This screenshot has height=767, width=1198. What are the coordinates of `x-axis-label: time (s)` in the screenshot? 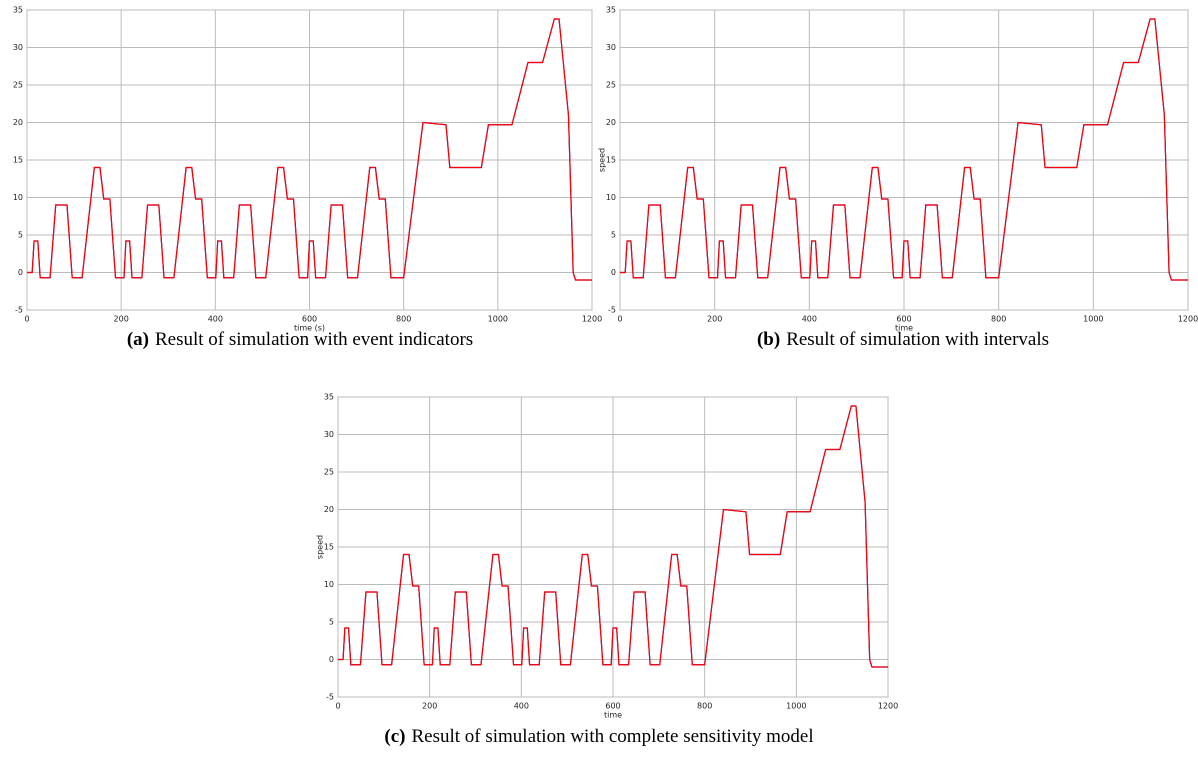 It's located at (309, 328).